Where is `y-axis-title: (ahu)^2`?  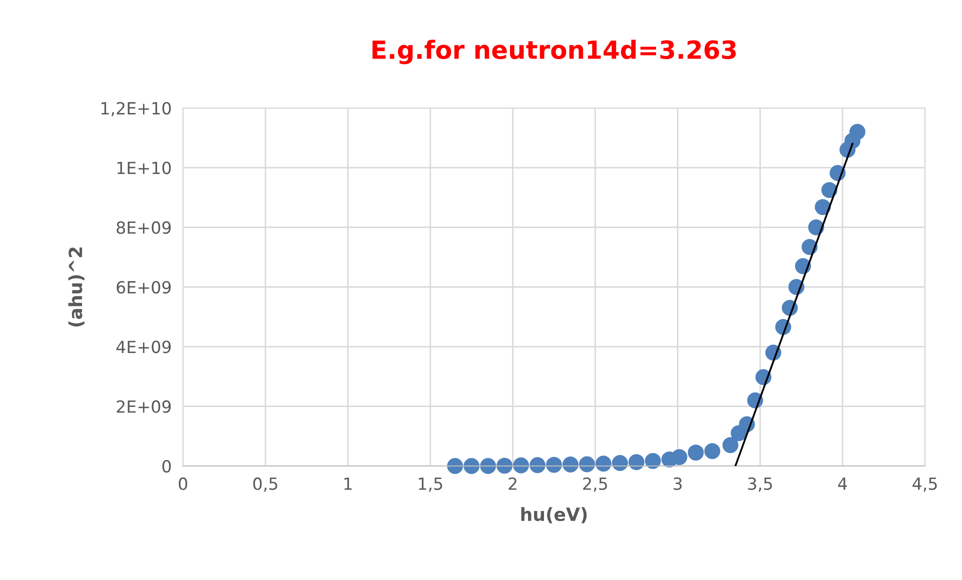 y-axis-title: (ahu)^2 is located at coordinates (76, 287).